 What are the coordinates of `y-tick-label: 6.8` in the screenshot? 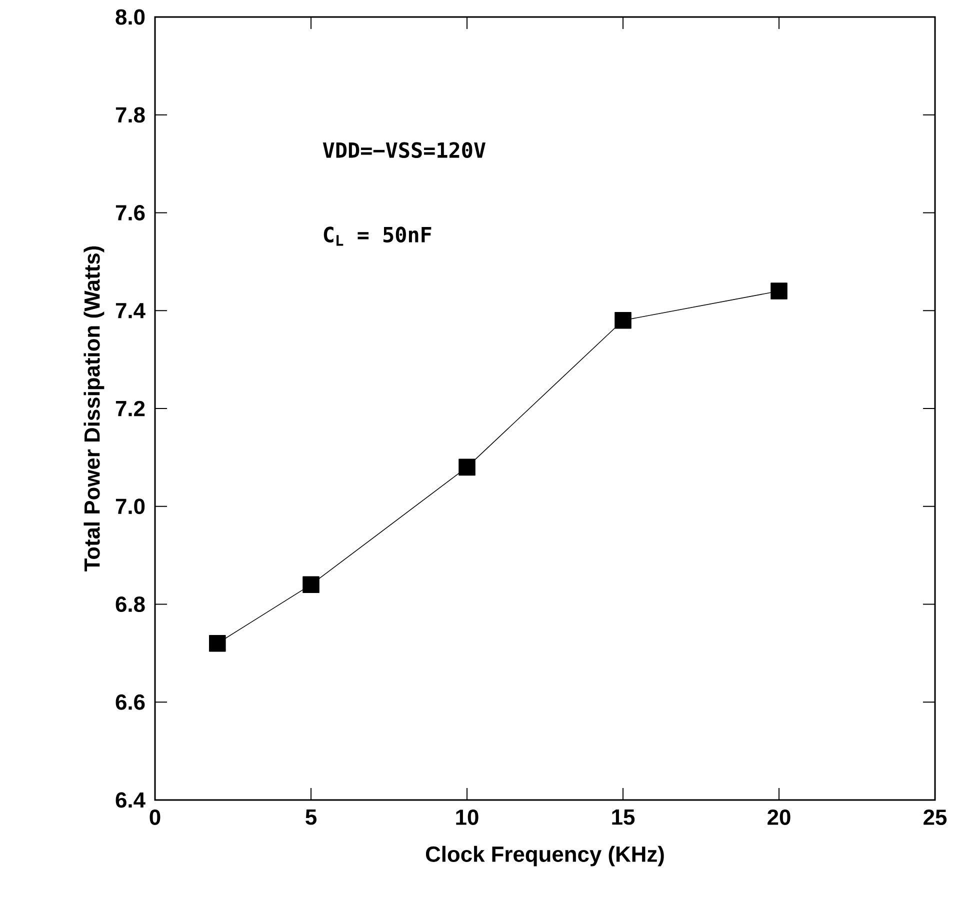 It's located at (130, 604).